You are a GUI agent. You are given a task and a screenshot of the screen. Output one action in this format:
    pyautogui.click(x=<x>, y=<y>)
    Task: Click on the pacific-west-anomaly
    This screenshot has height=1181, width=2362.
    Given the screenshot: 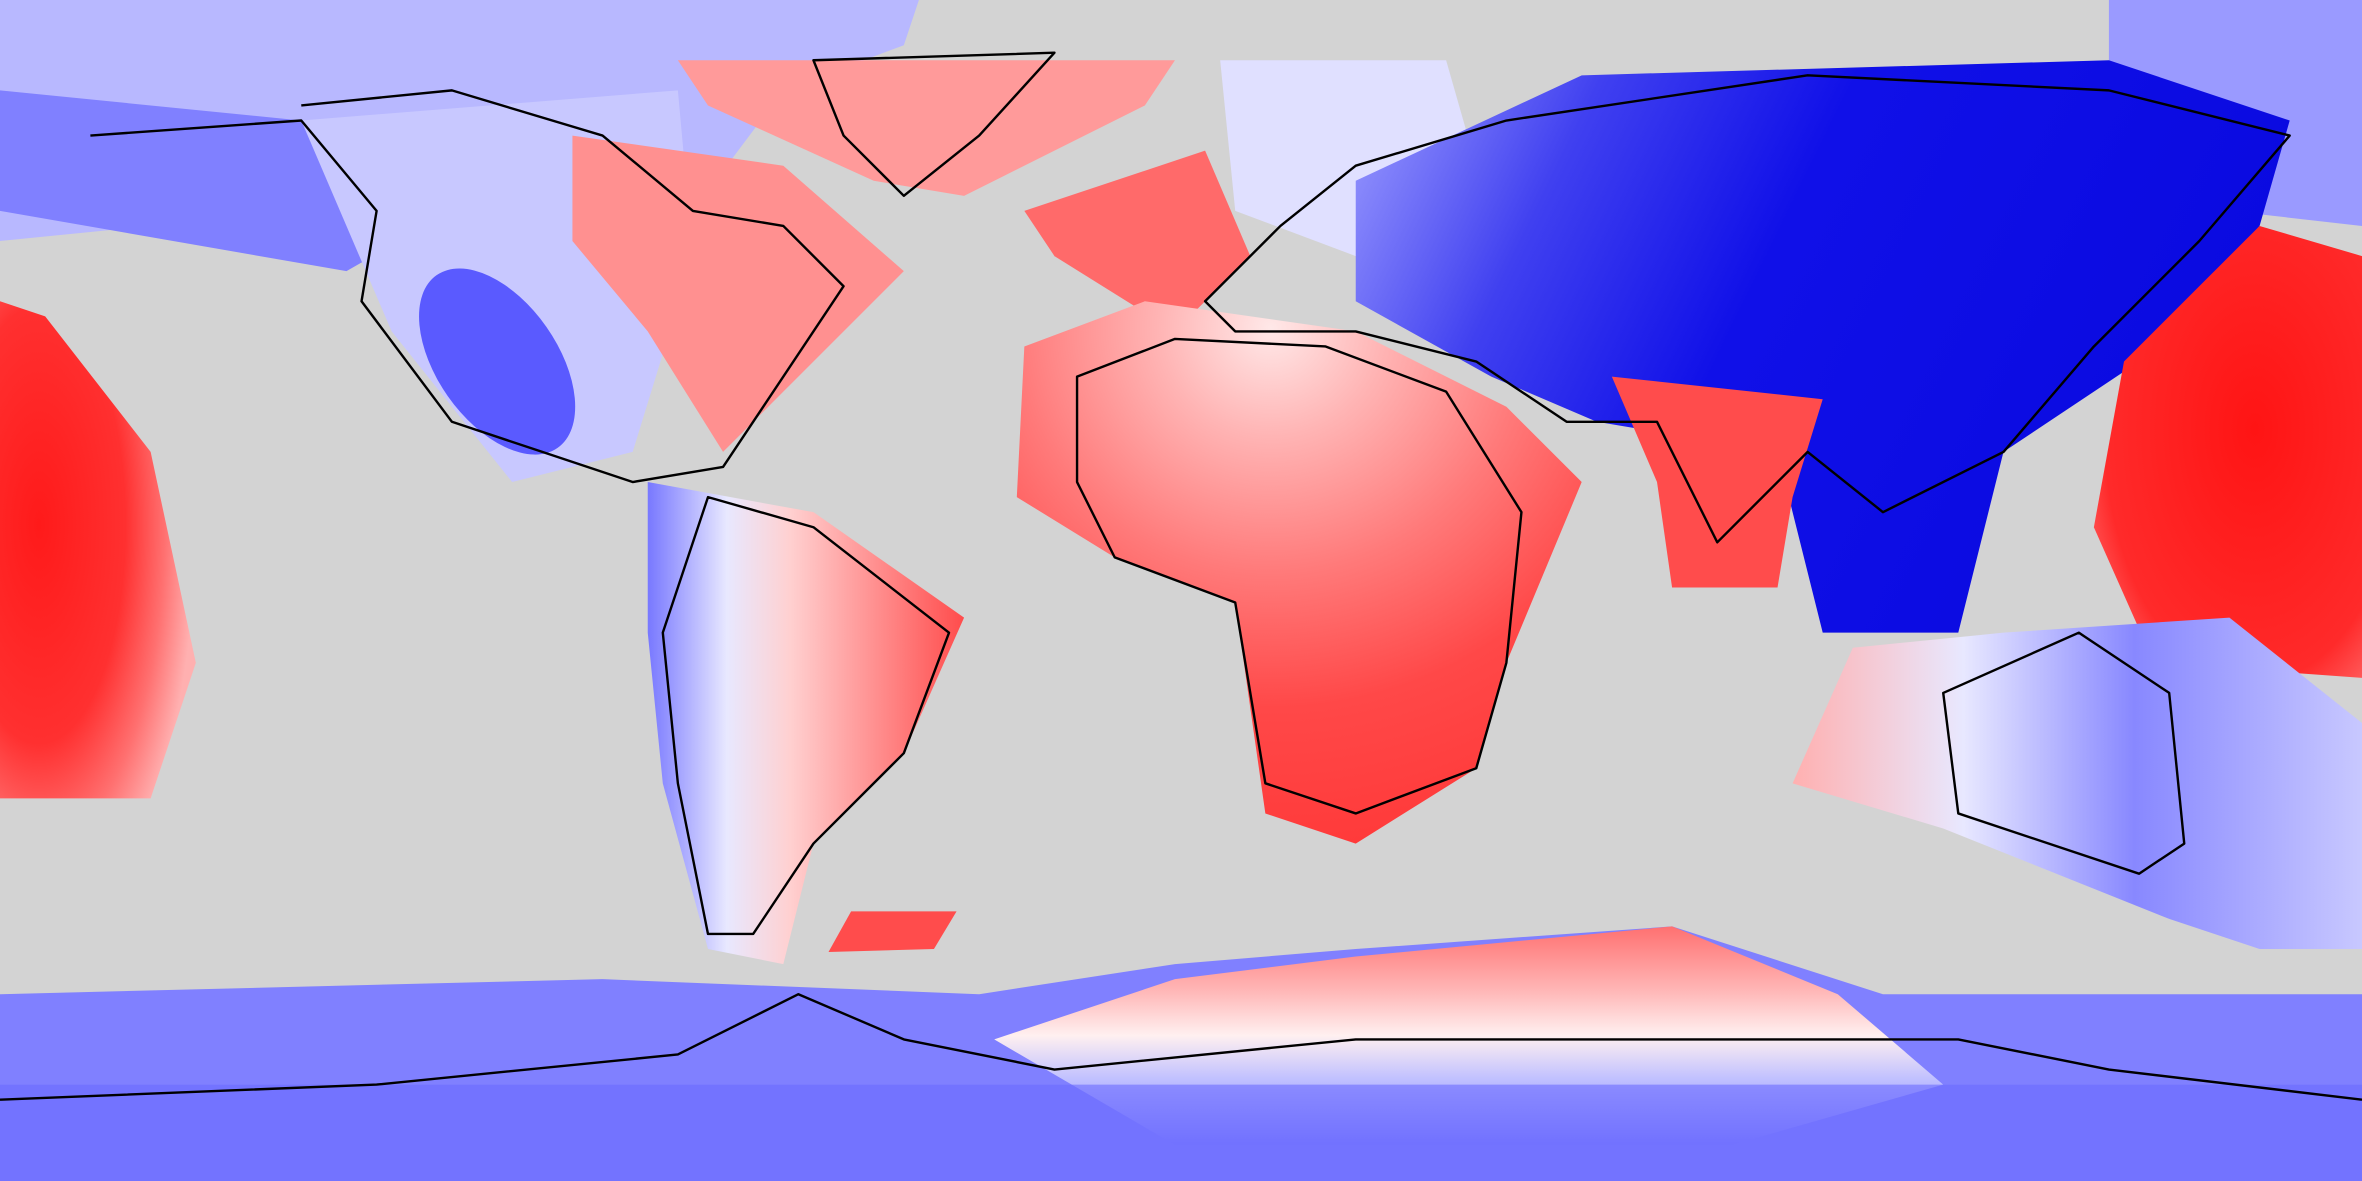 What is the action you would take?
    pyautogui.click(x=98, y=550)
    